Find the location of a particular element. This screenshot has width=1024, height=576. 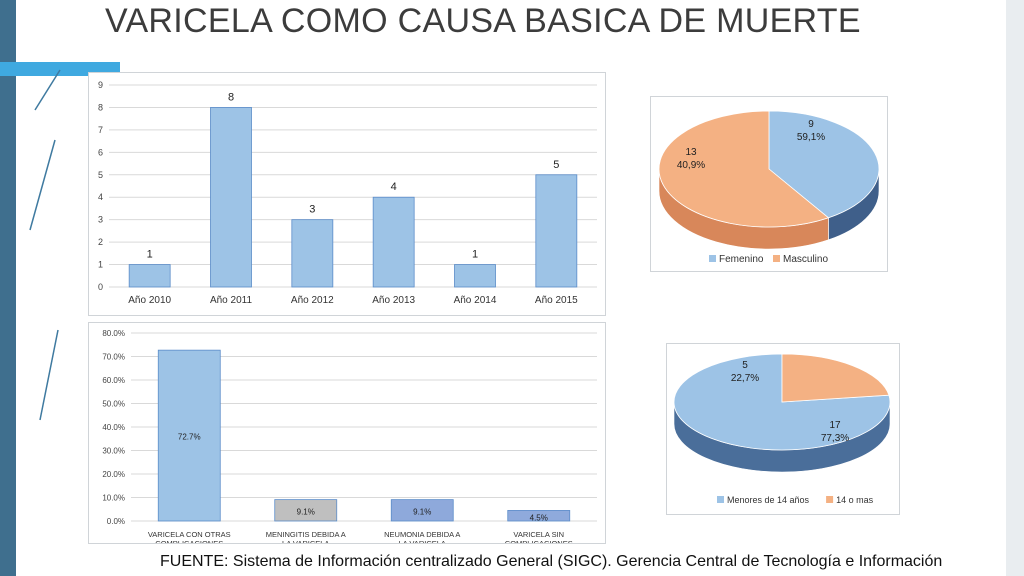

left-accent-bar is located at coordinates (8, 288).